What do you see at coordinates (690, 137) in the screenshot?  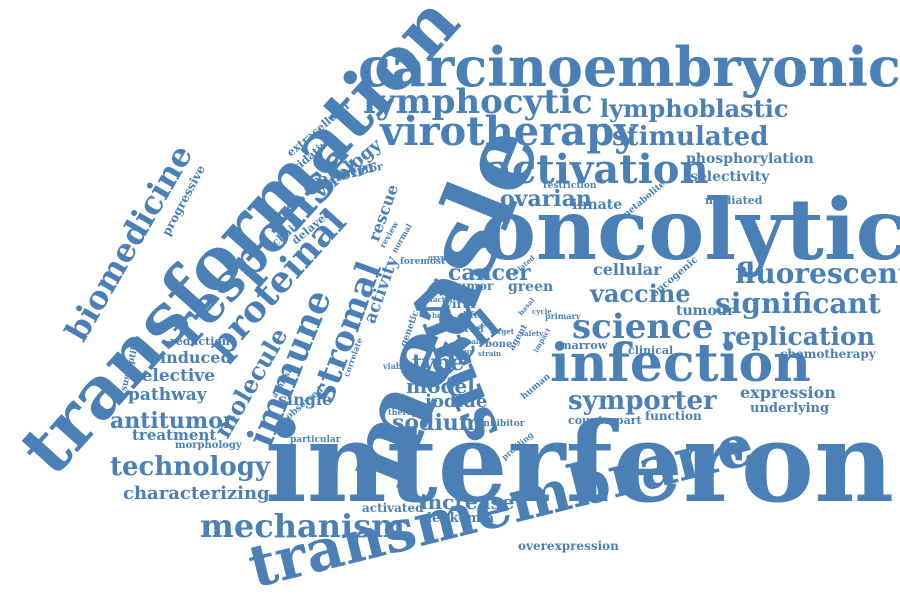 I see `word-stimulated: stimulated` at bounding box center [690, 137].